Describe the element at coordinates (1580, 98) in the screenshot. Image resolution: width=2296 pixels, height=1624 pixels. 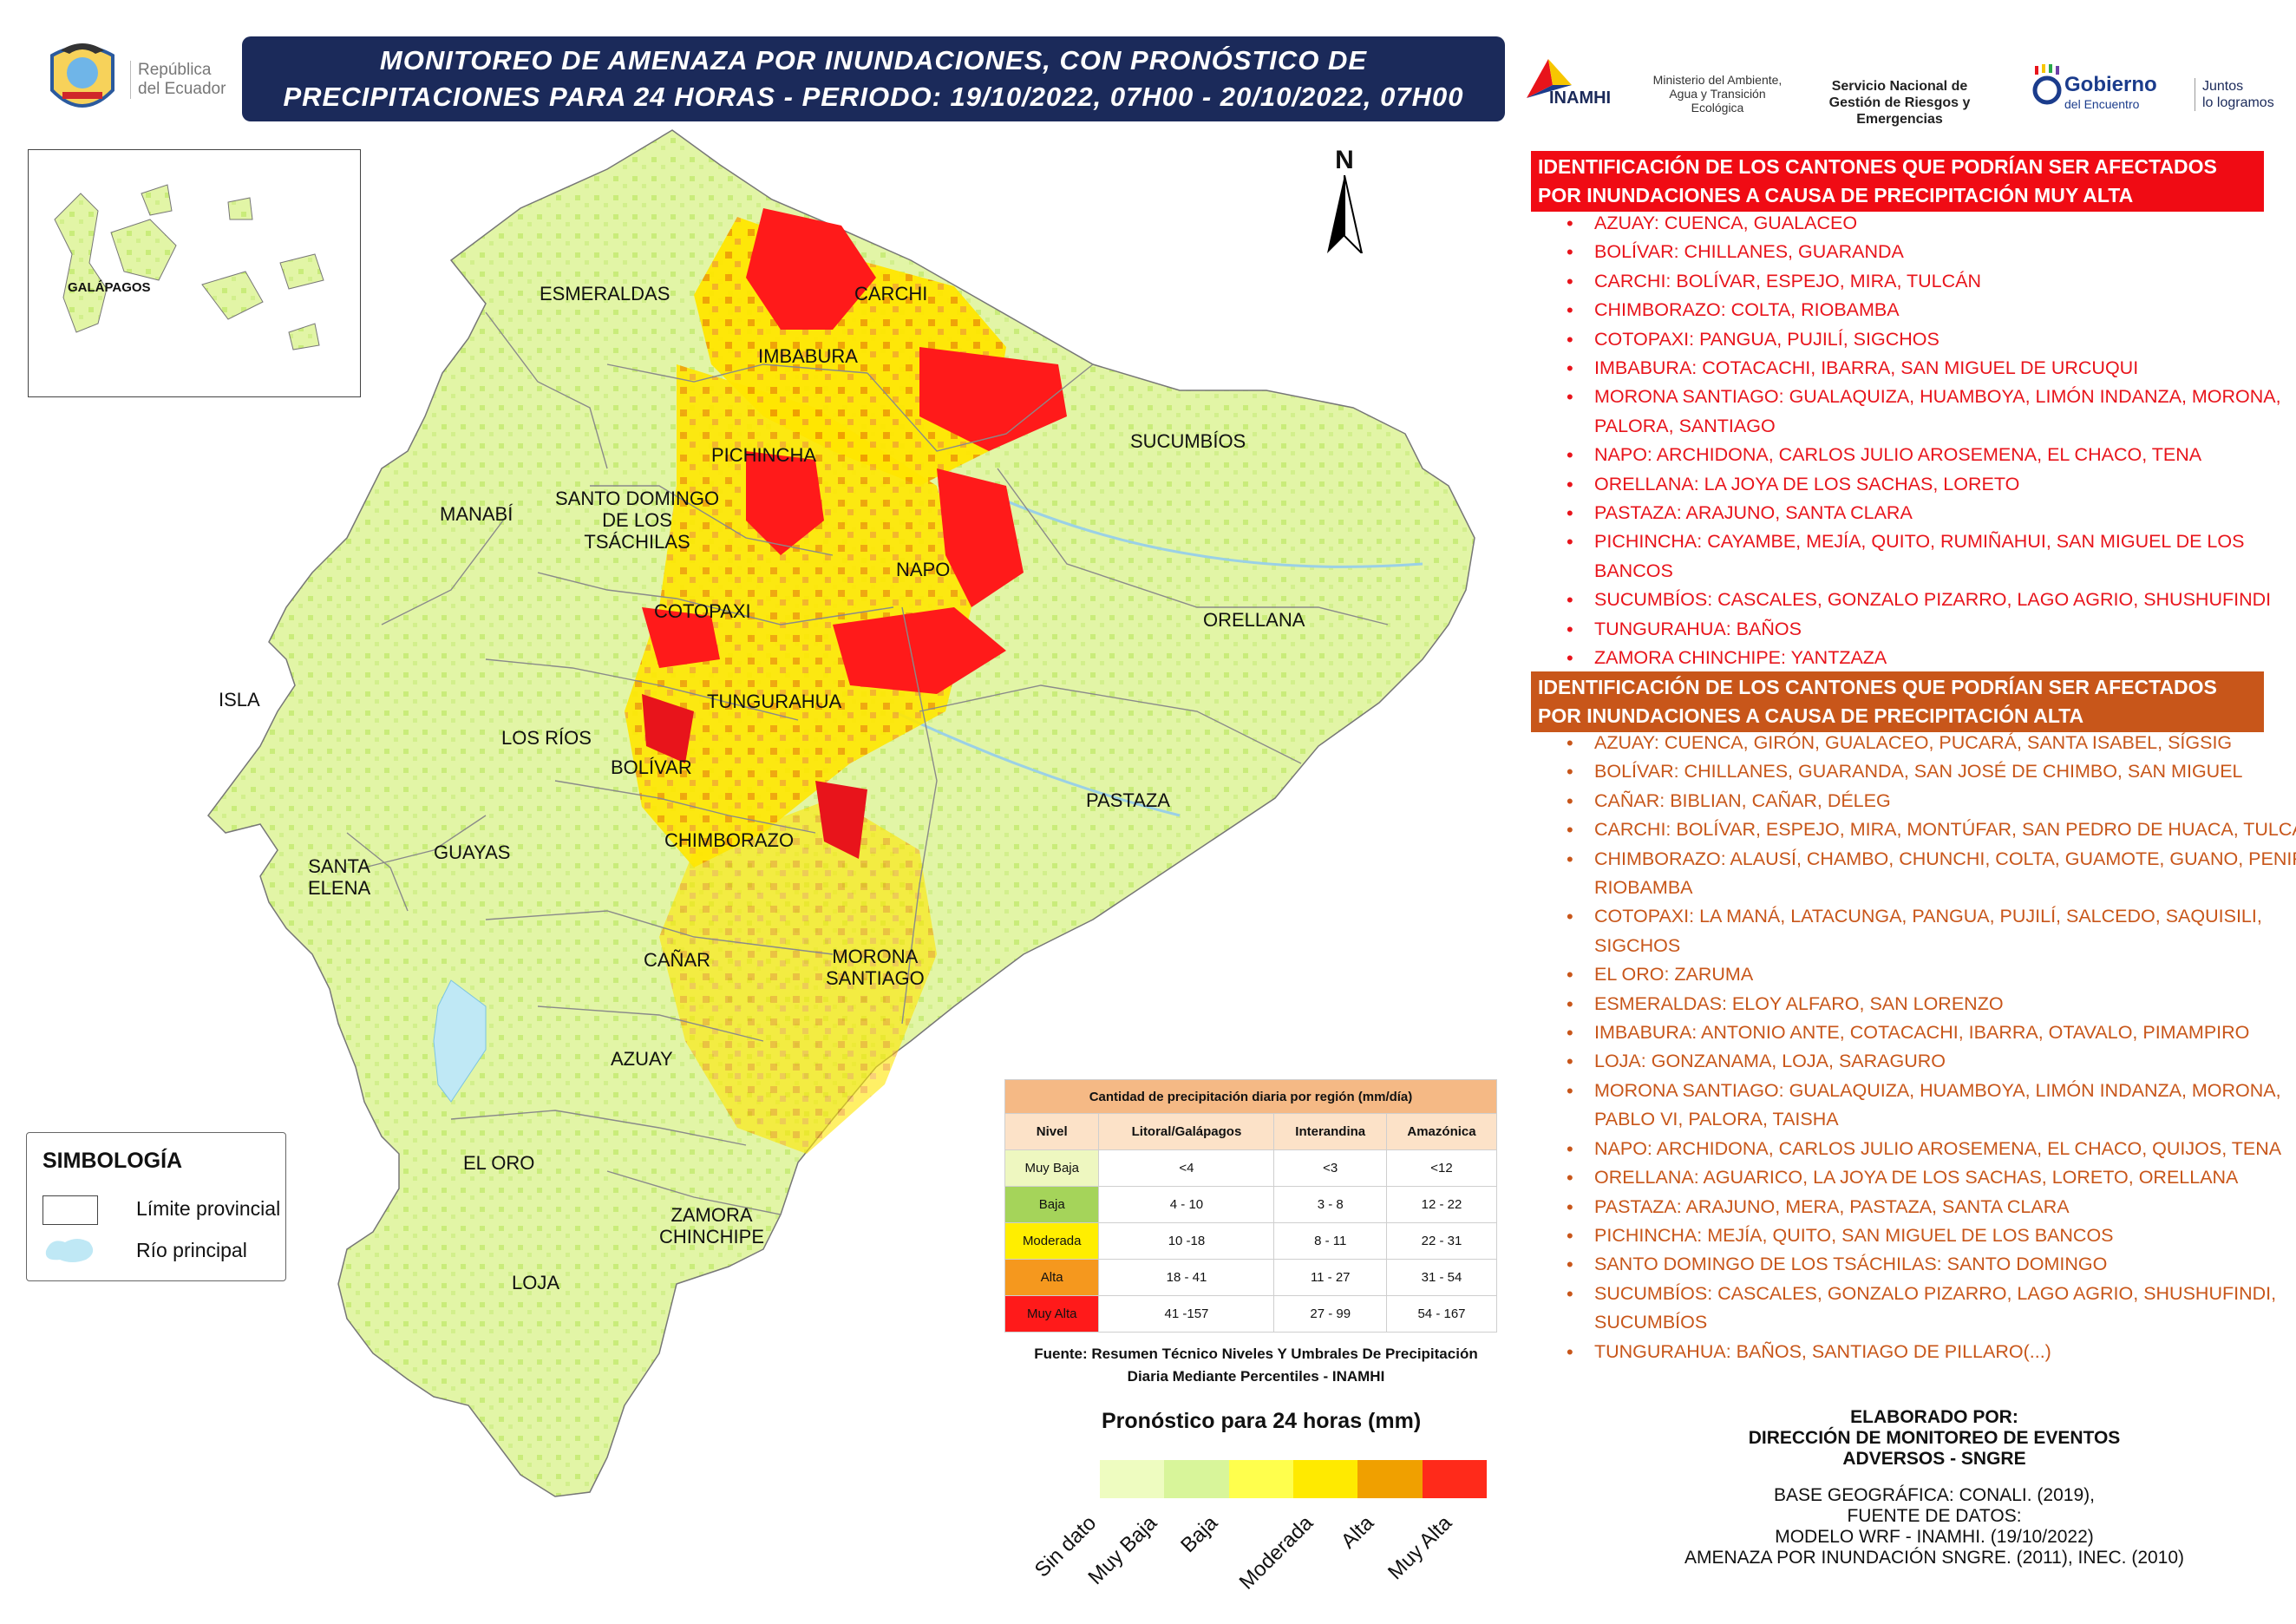
I see `inamhi-text: INAMHI` at that location.